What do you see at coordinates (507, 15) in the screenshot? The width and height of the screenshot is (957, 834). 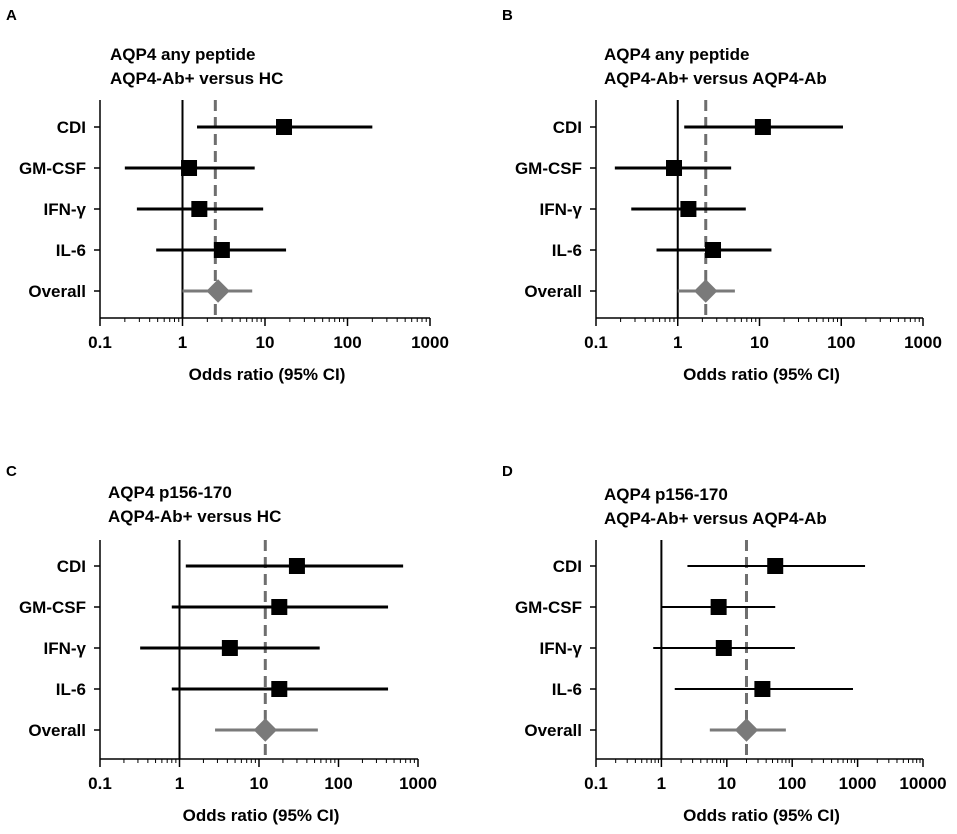 I see `panel-letter: B` at bounding box center [507, 15].